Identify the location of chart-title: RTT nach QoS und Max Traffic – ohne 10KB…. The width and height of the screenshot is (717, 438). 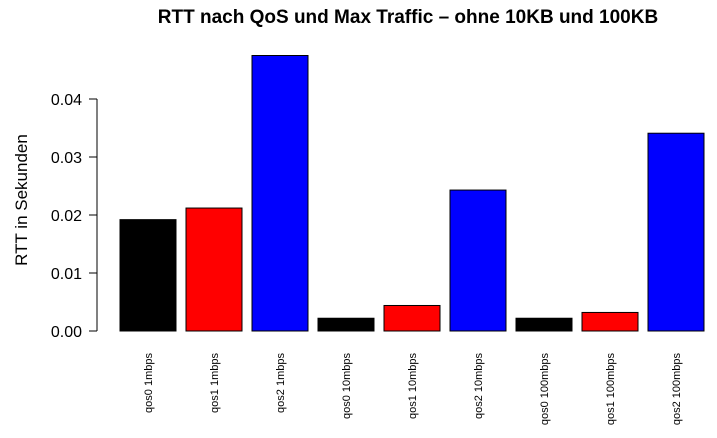
(408, 17).